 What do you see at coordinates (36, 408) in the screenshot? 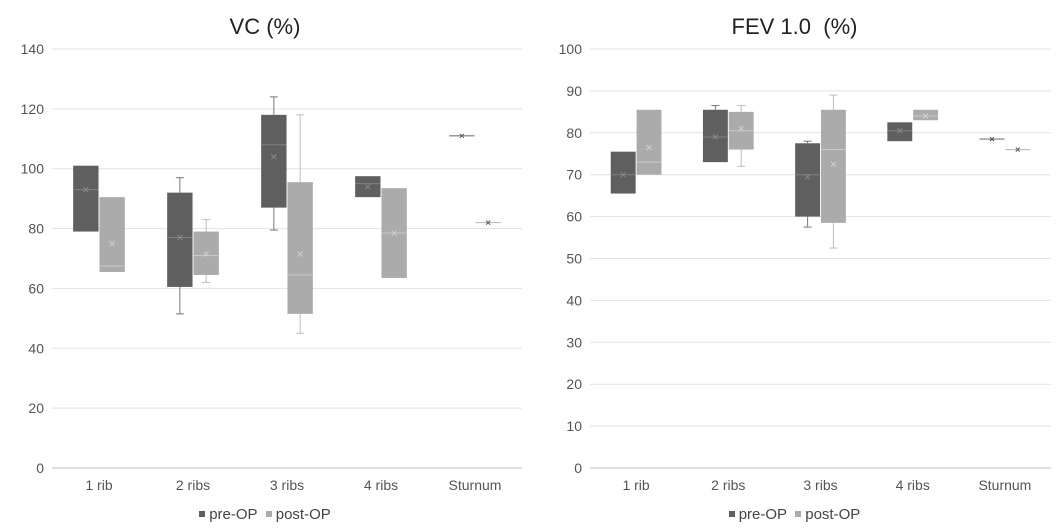
I see `vc-y-tick-label: 20` at bounding box center [36, 408].